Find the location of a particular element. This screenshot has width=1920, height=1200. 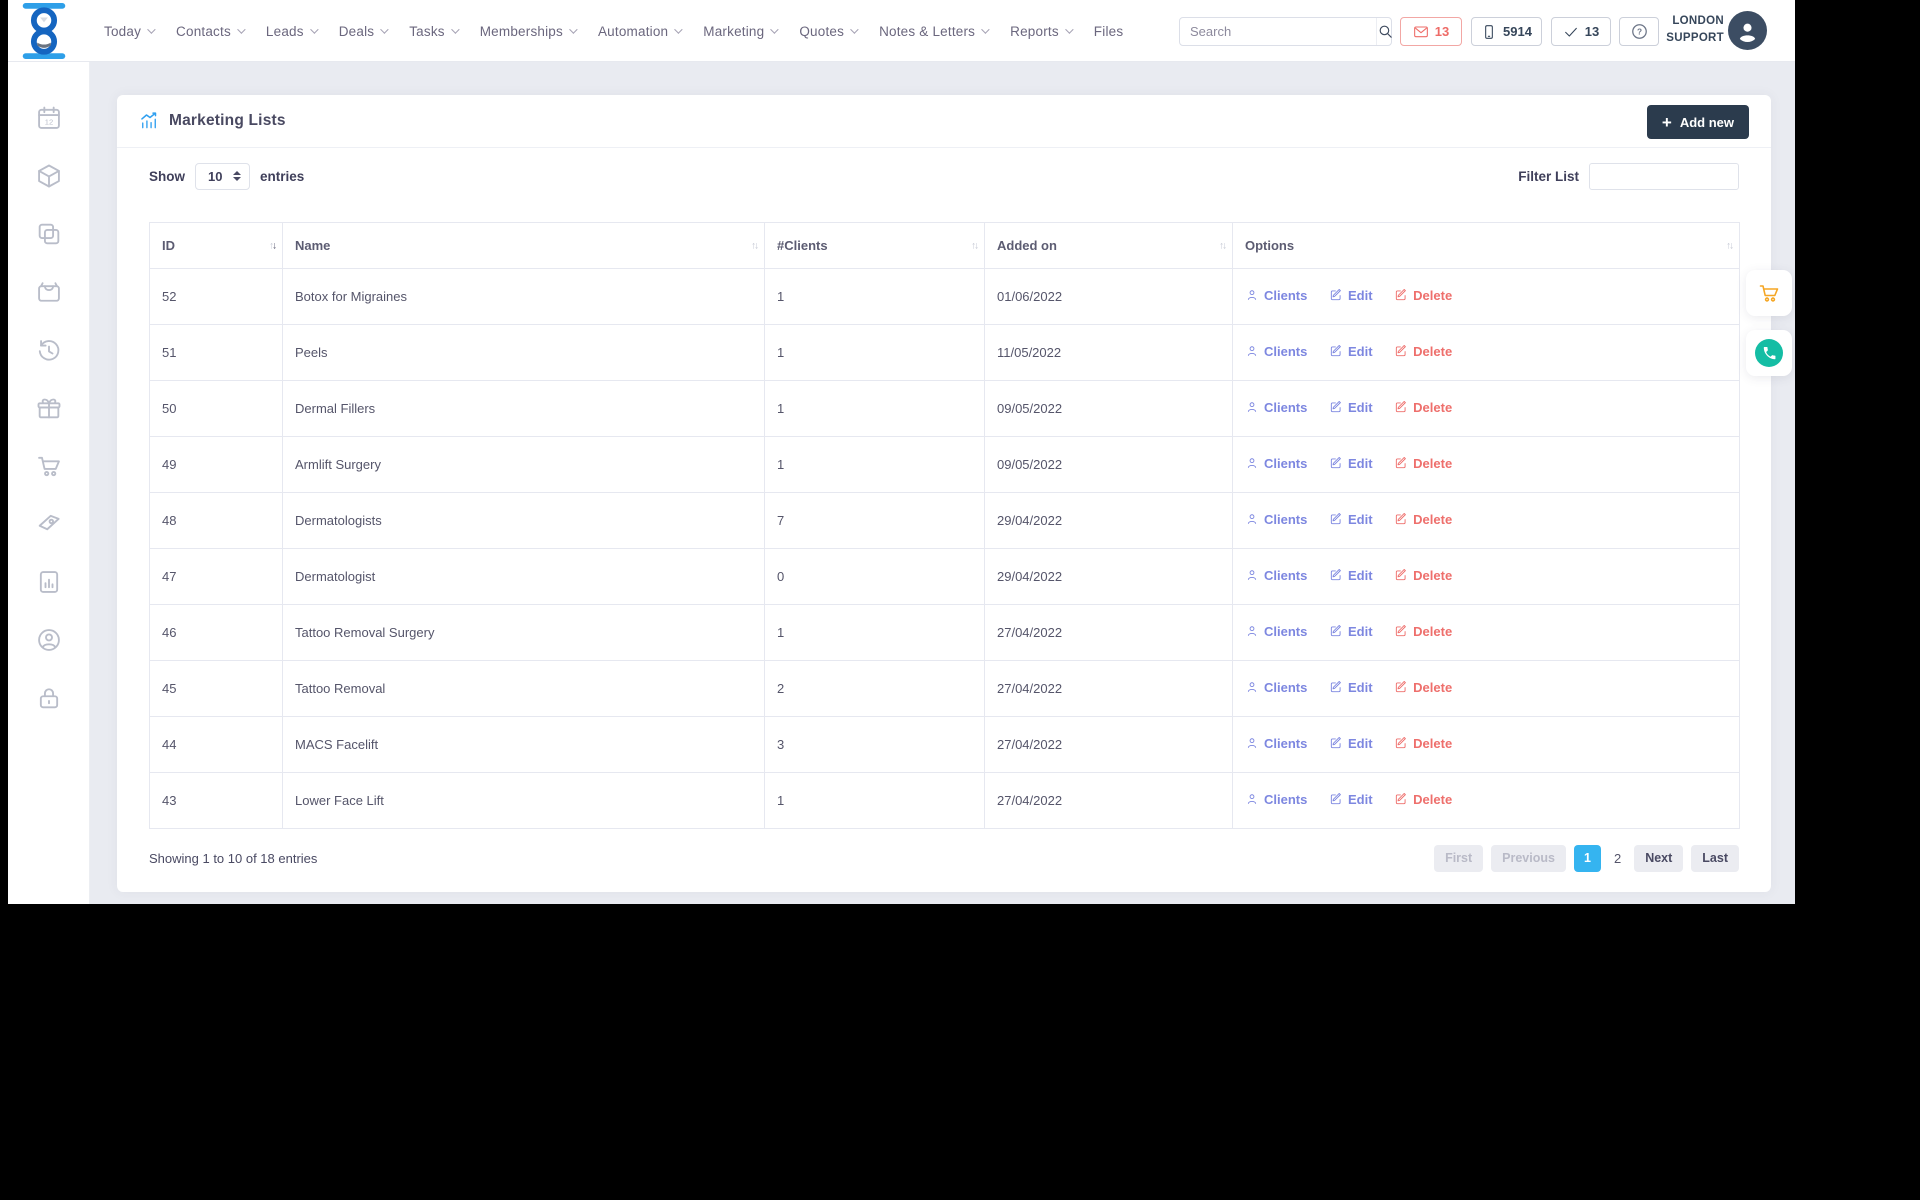

stepper-icon is located at coordinates (237, 176).